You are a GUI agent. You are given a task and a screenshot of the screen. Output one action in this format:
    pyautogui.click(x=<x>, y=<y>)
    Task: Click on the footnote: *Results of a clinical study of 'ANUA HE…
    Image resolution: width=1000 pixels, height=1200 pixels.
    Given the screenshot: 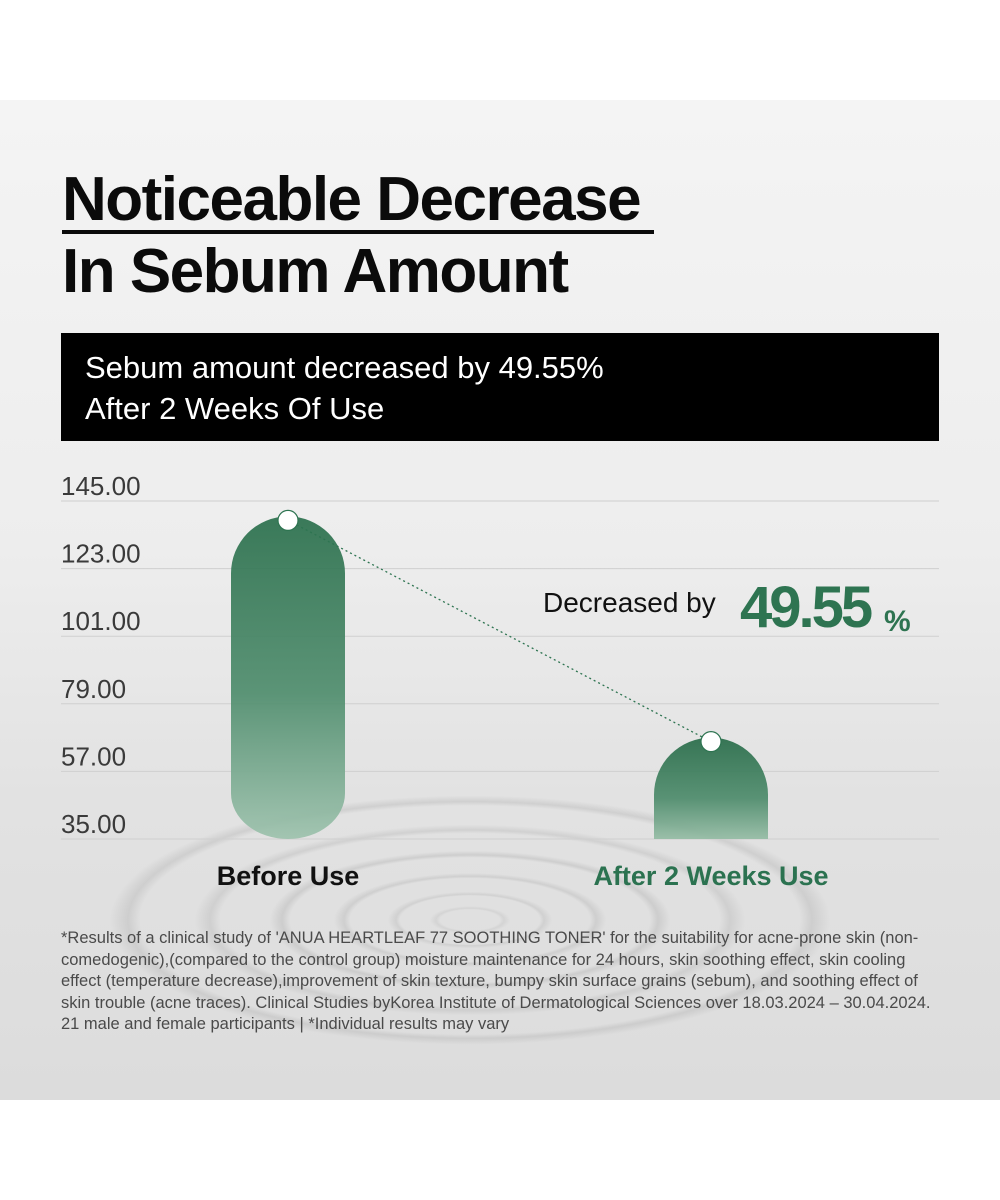 What is the action you would take?
    pyautogui.click(x=496, y=981)
    